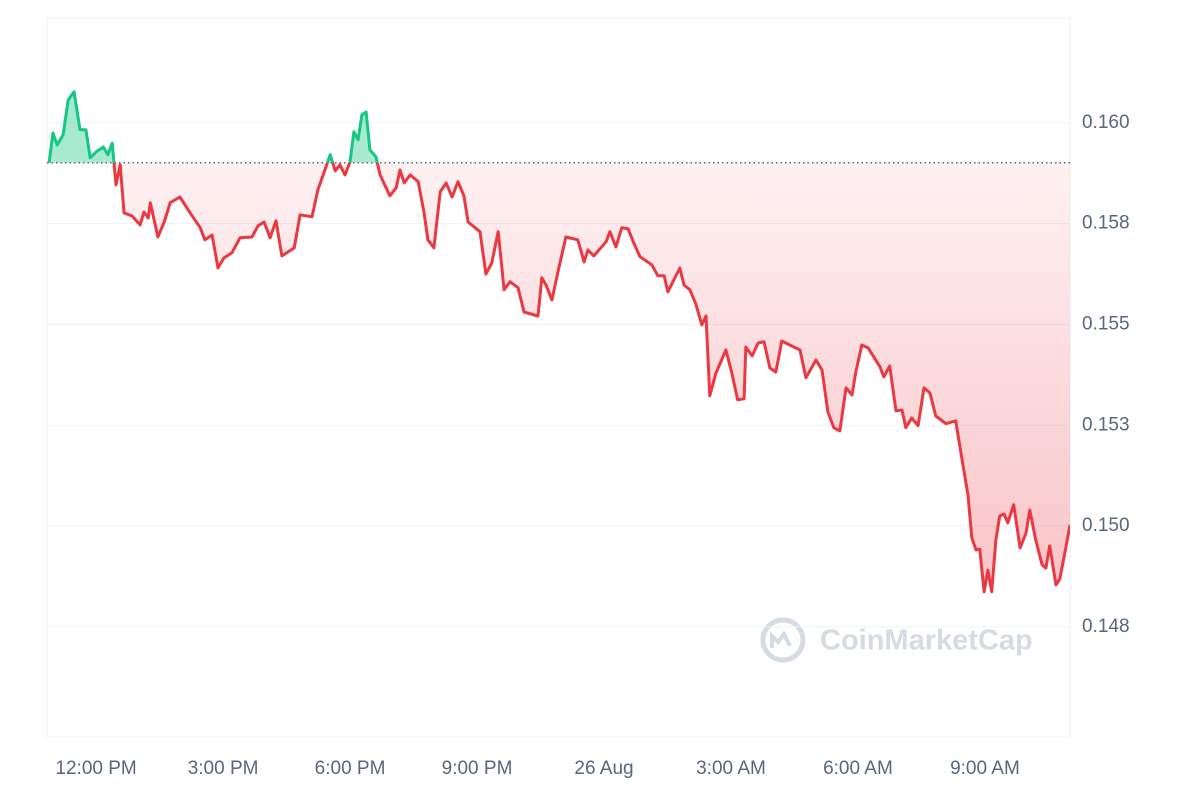 The height and width of the screenshot is (800, 1200). What do you see at coordinates (1106, 122) in the screenshot?
I see `y-tick-label: 0.160` at bounding box center [1106, 122].